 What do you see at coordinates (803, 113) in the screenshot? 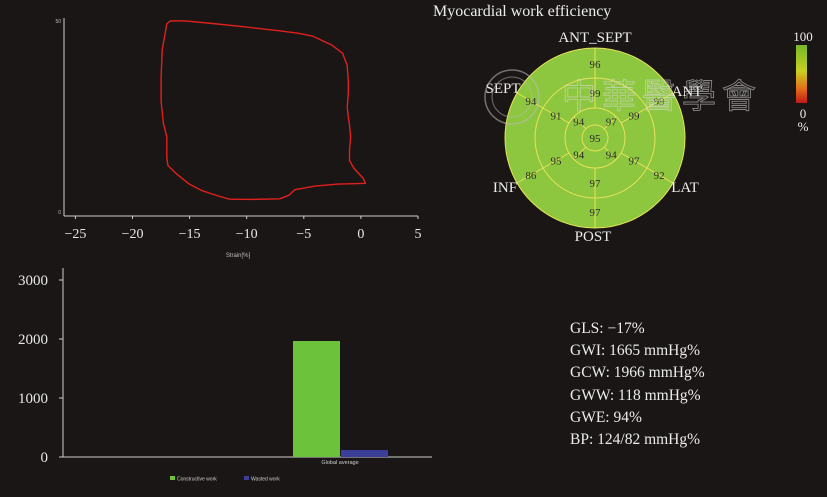
I see `color-scale-min-label: 0` at bounding box center [803, 113].